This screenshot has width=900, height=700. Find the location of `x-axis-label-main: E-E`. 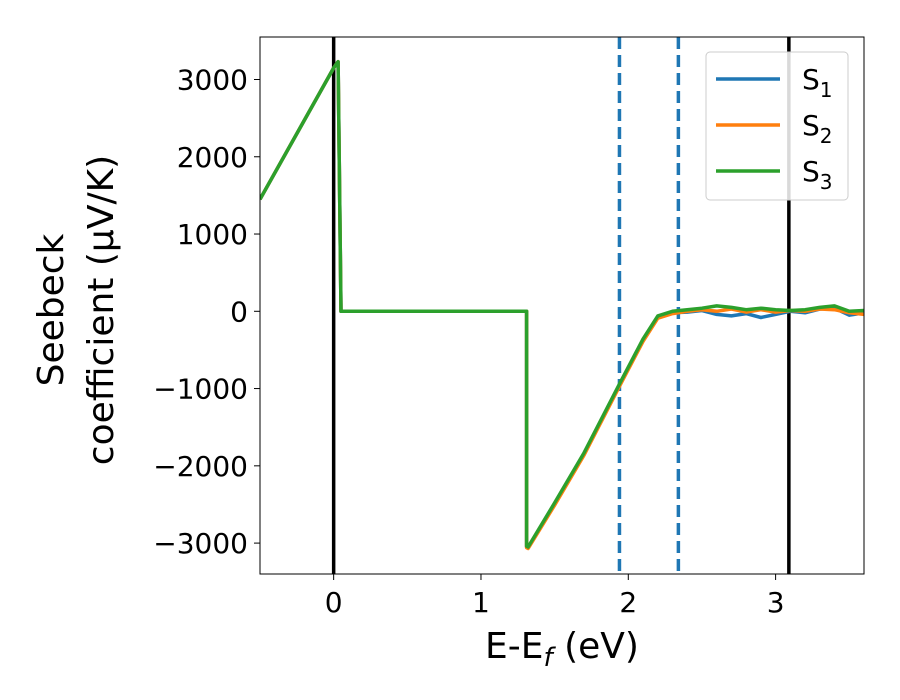

x-axis-label-main: E-E is located at coordinates (514, 646).